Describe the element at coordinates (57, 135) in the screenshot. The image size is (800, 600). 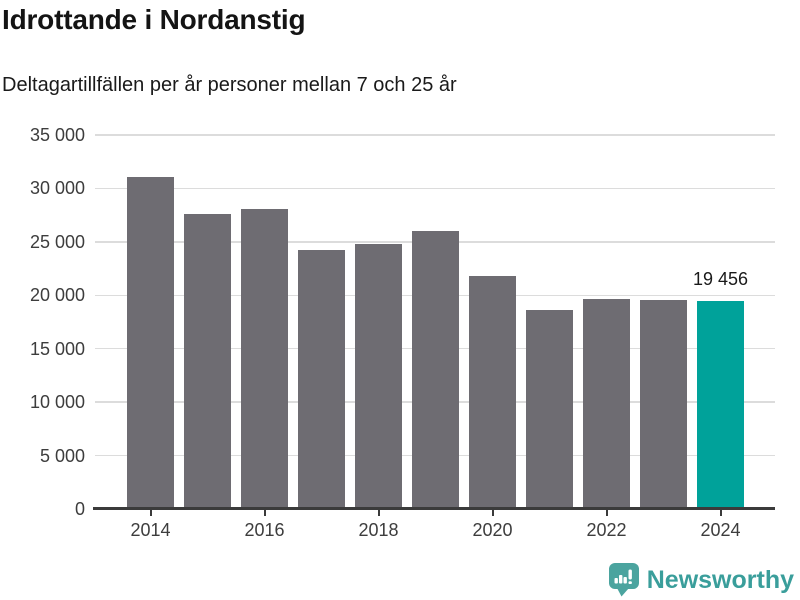
I see `y-axis-label: 35 000` at that location.